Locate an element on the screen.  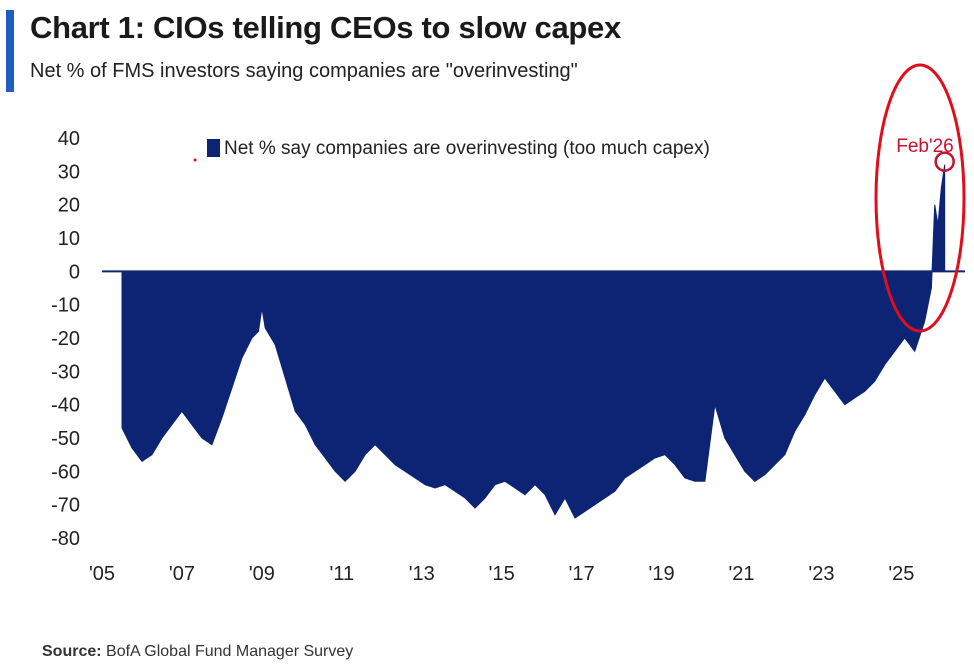
y-tick-label: -40 is located at coordinates (65, 406).